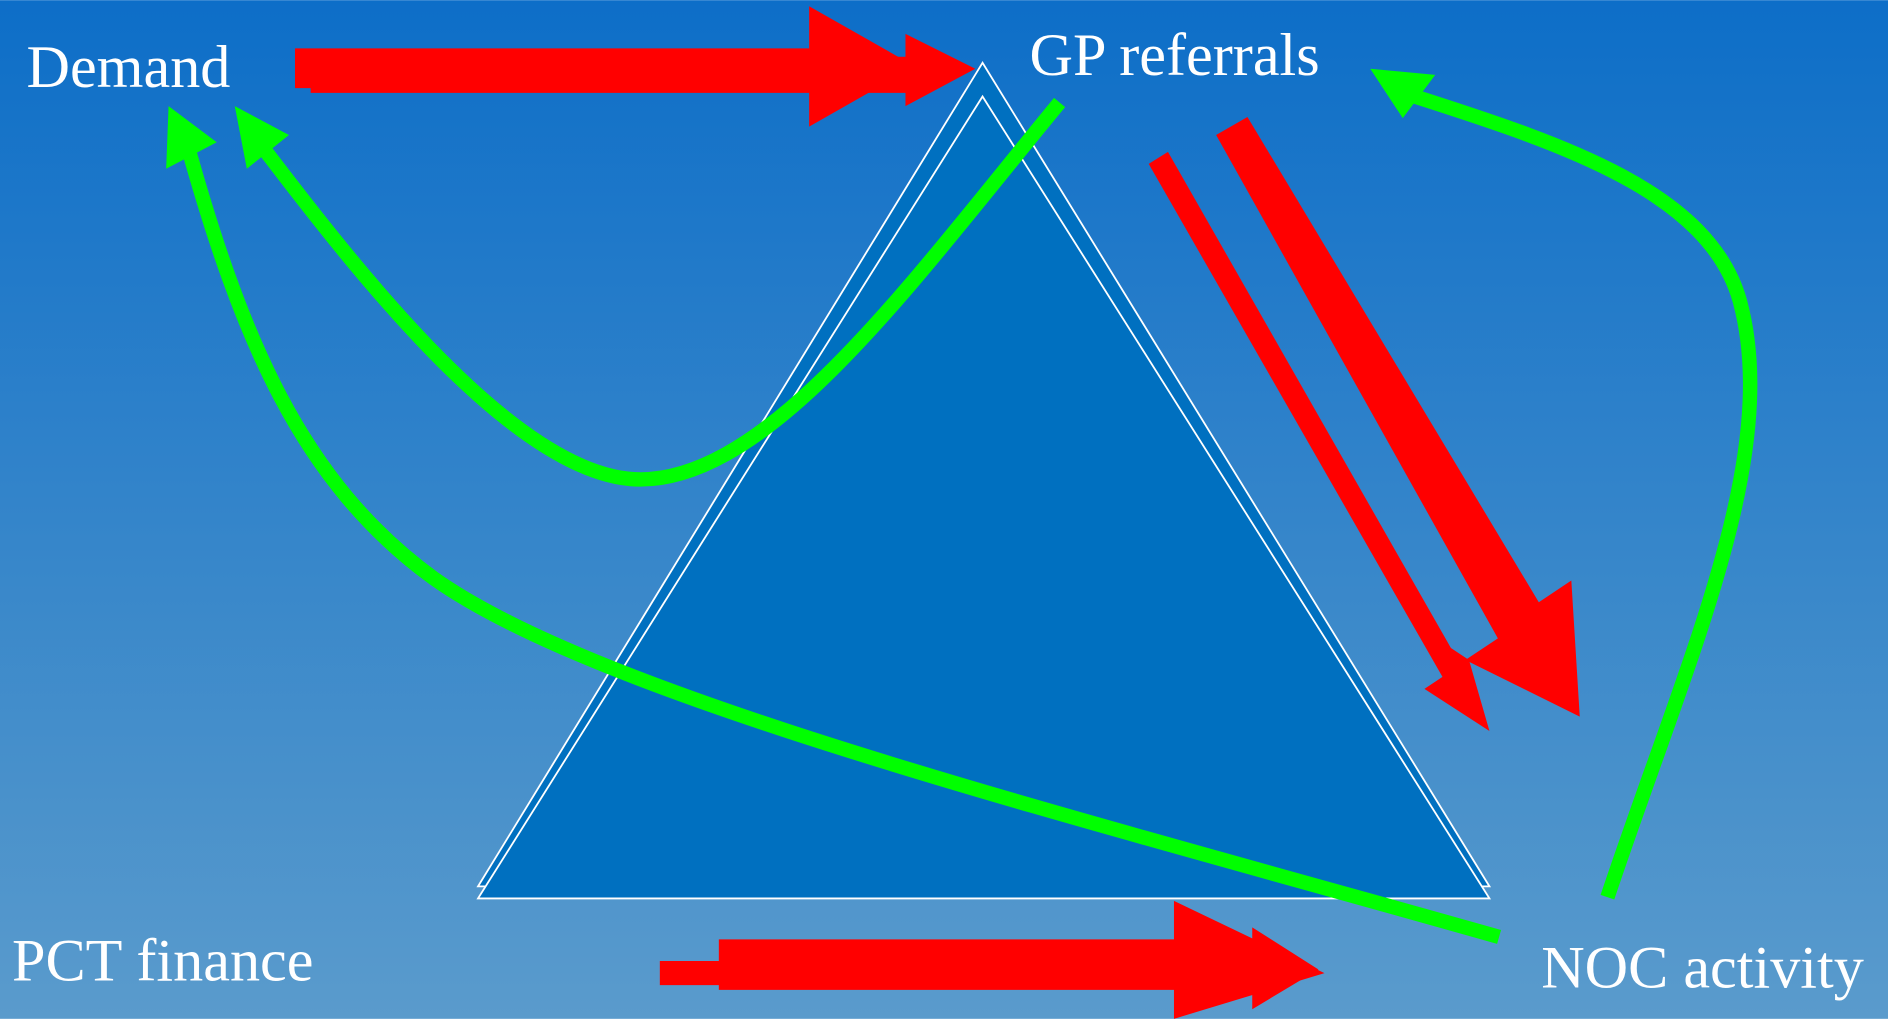 The height and width of the screenshot is (1019, 1888). Describe the element at coordinates (1174, 55) in the screenshot. I see `node-label: GP referrals` at that location.